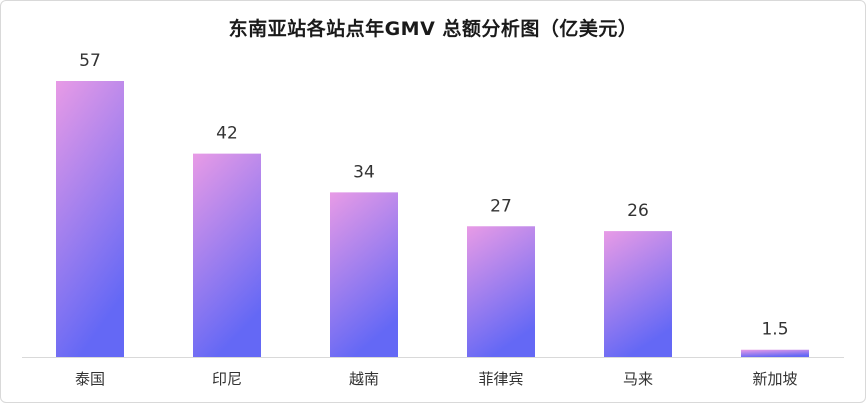 The image size is (866, 403). I want to click on x-tick-label: 越南, so click(364, 379).